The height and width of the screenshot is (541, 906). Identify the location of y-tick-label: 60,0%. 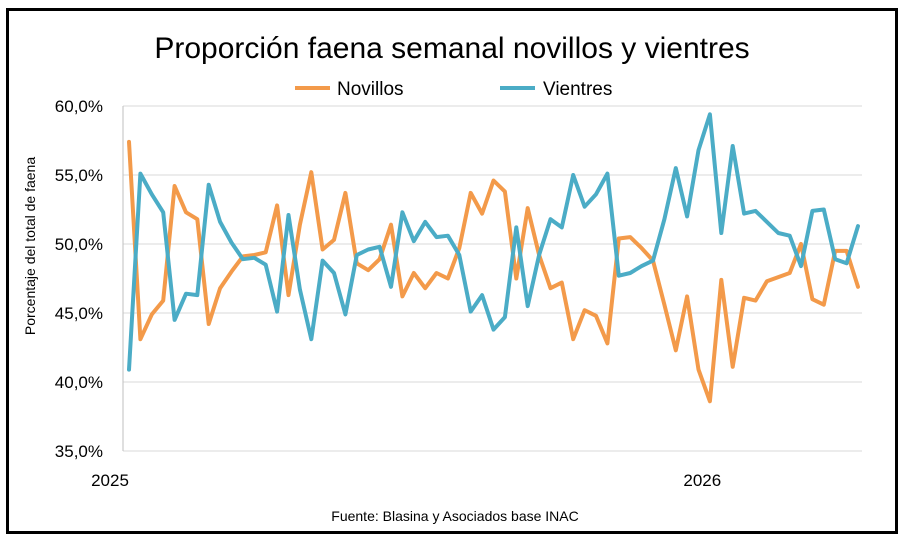
(79, 106).